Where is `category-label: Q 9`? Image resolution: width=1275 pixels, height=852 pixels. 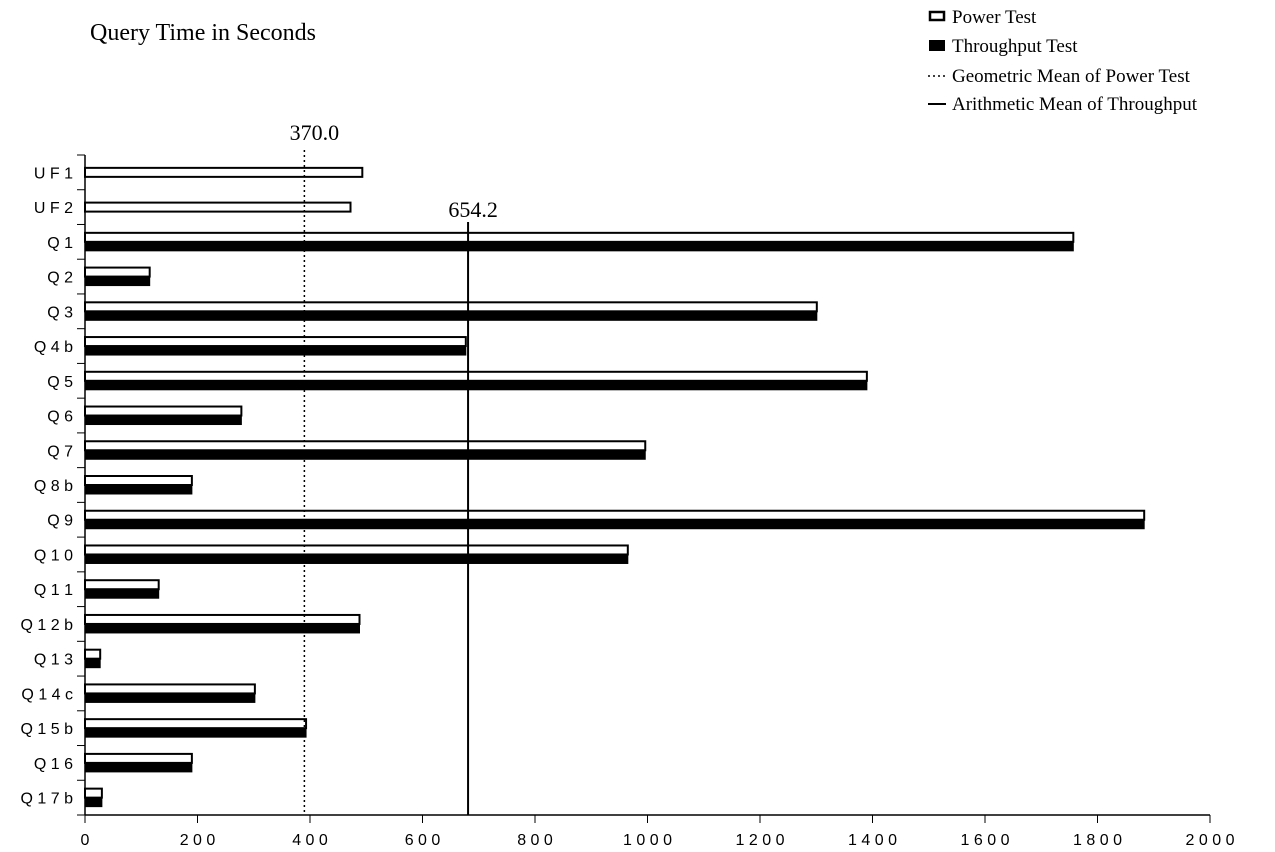 category-label: Q 9 is located at coordinates (60, 521).